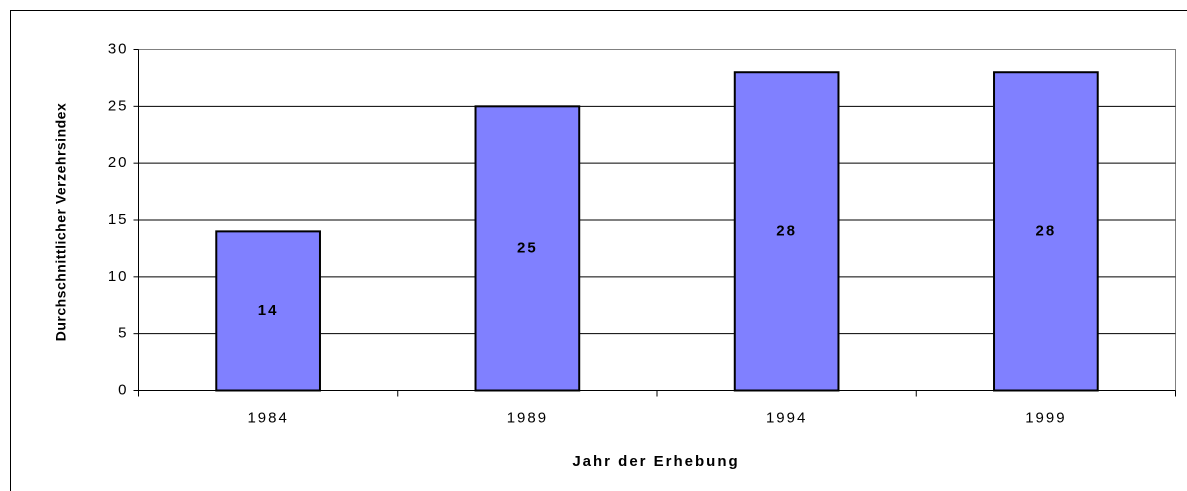 The width and height of the screenshot is (1187, 491). Describe the element at coordinates (61, 222) in the screenshot. I see `y-axis-label: Durchschnittlicher Verzehrsindex` at that location.